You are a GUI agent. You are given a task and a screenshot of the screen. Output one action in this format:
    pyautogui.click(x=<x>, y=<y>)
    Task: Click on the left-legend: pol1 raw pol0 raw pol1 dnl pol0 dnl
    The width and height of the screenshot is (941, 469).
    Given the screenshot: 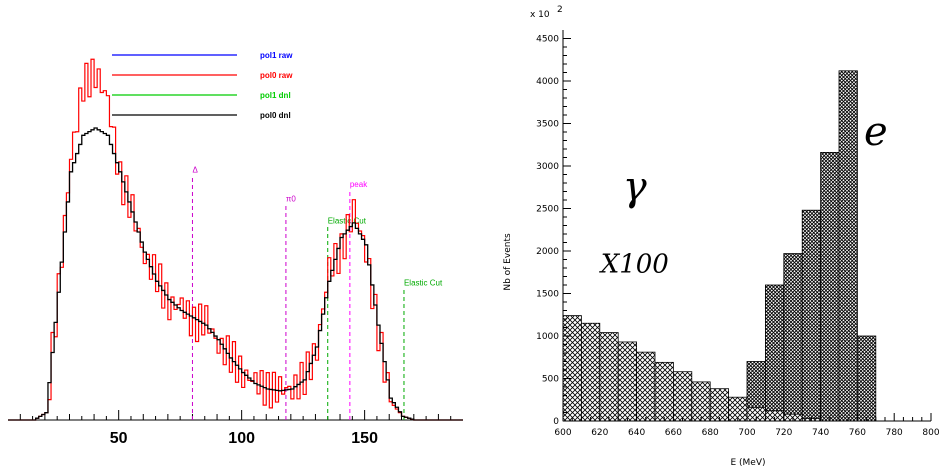 What is the action you would take?
    pyautogui.click(x=202, y=85)
    